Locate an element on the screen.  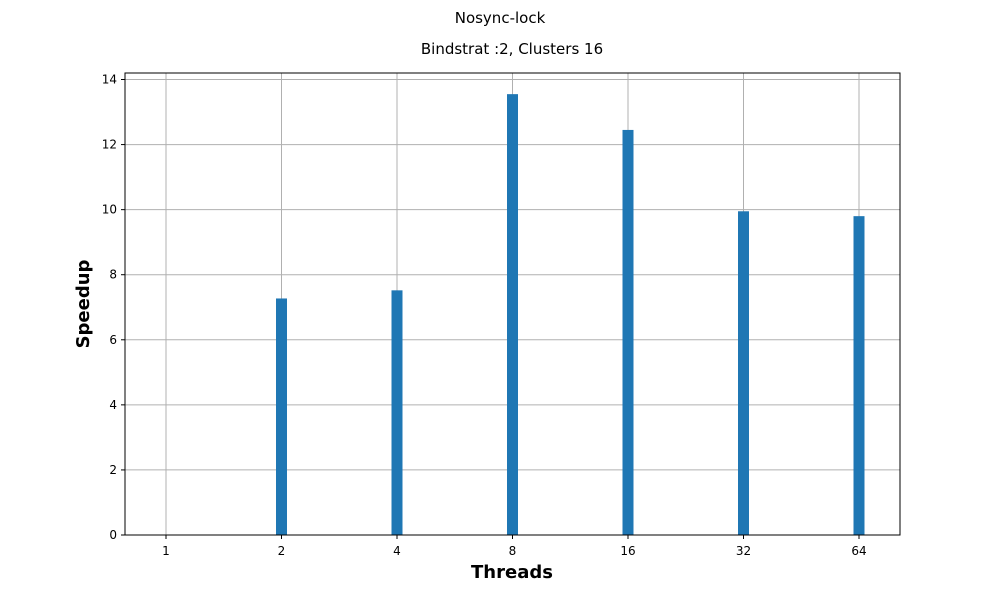
x-tick-label: 4 is located at coordinates (397, 551).